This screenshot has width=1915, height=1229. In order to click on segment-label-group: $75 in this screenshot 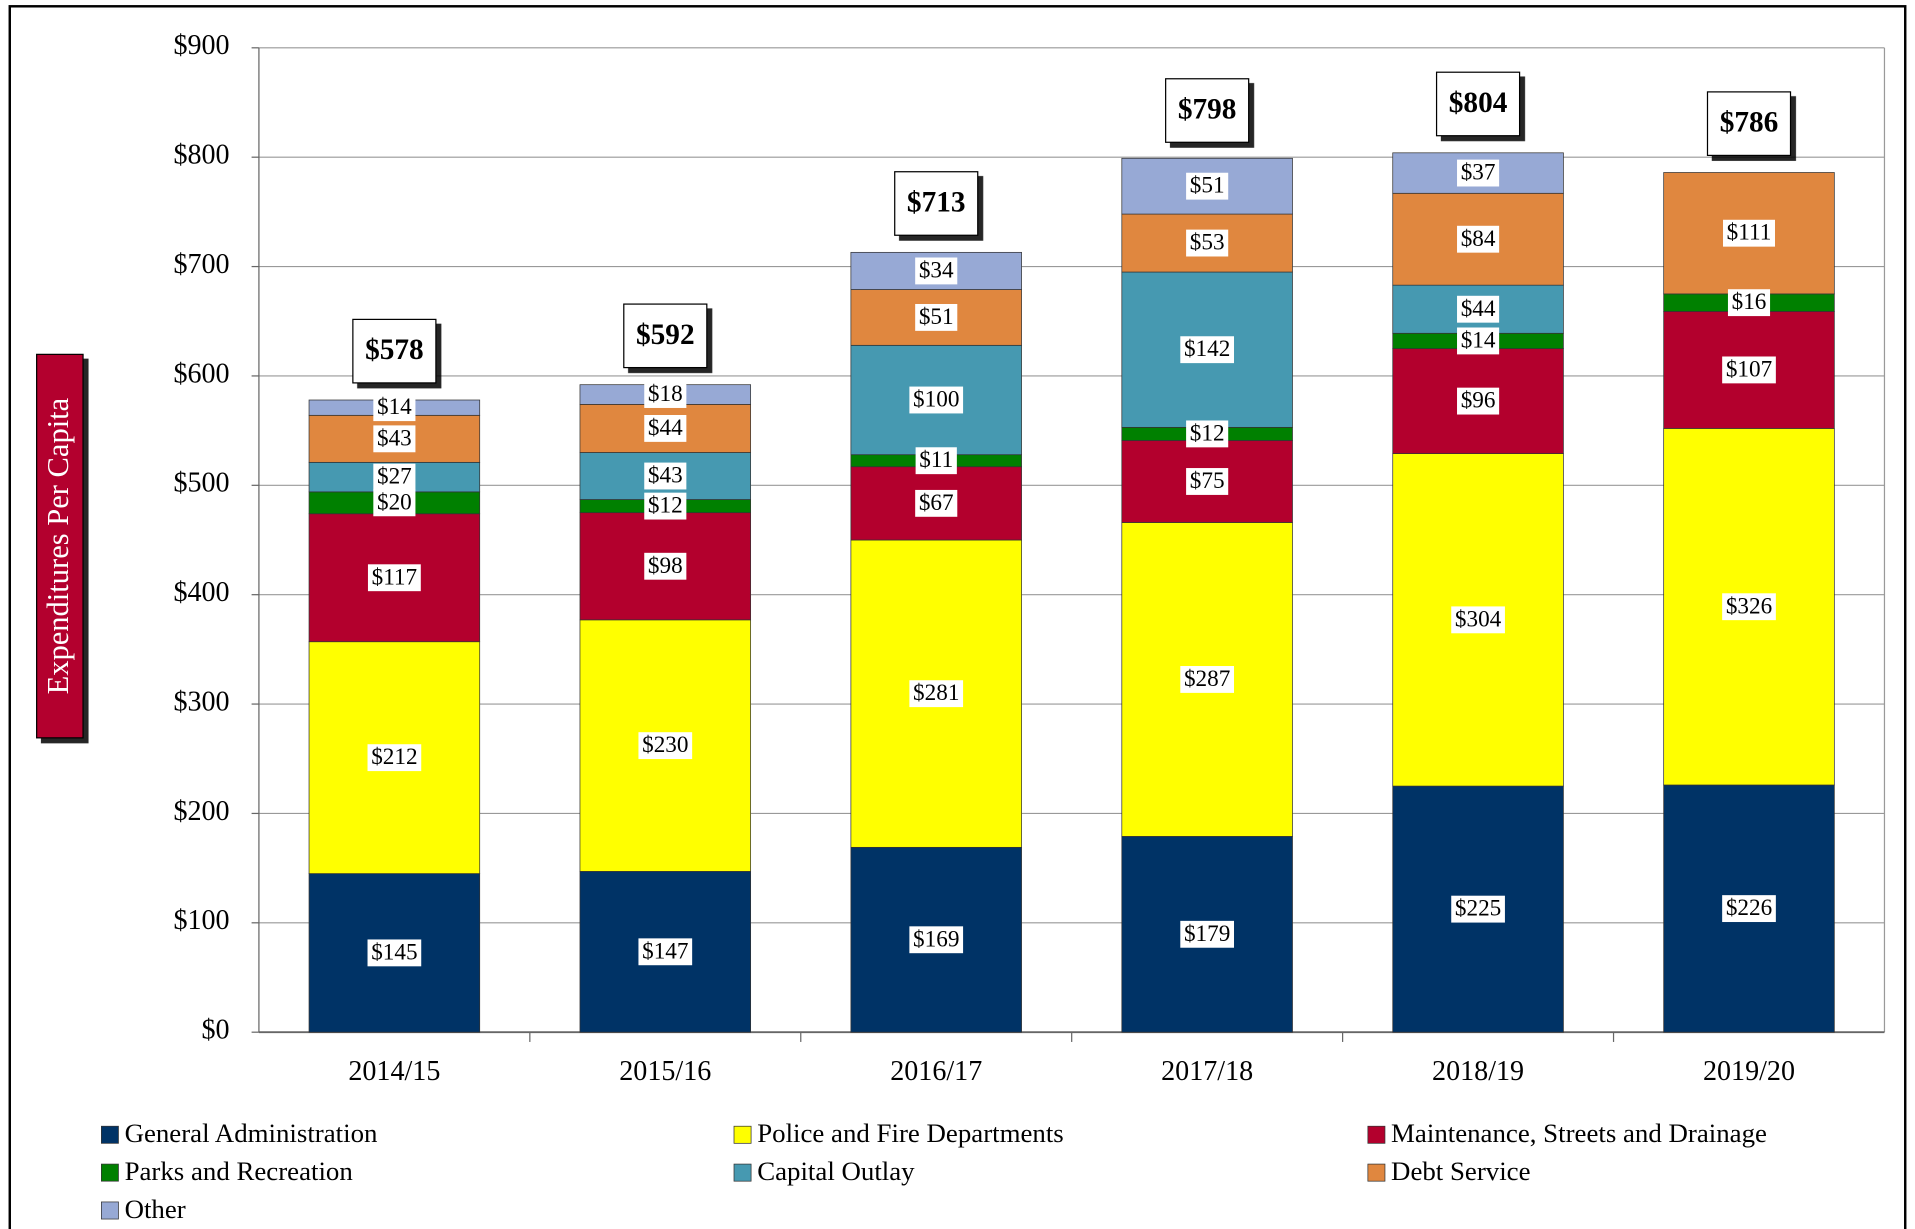, I will do `click(1207, 481)`.